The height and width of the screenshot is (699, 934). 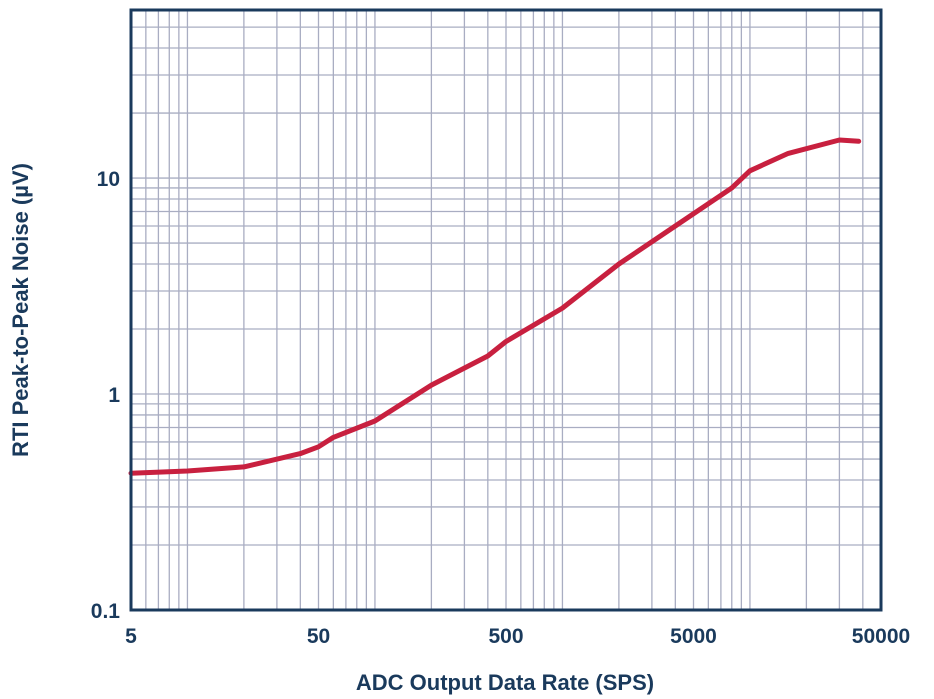 What do you see at coordinates (505, 682) in the screenshot?
I see `x-axis-title: ADC Output Data Rate (SPS)` at bounding box center [505, 682].